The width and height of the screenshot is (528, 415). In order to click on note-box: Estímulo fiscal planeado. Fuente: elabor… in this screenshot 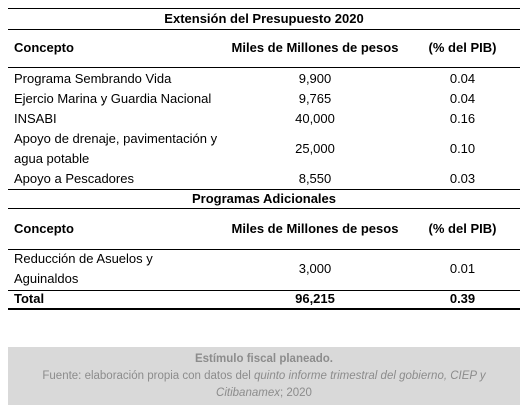, I will do `click(264, 376)`.